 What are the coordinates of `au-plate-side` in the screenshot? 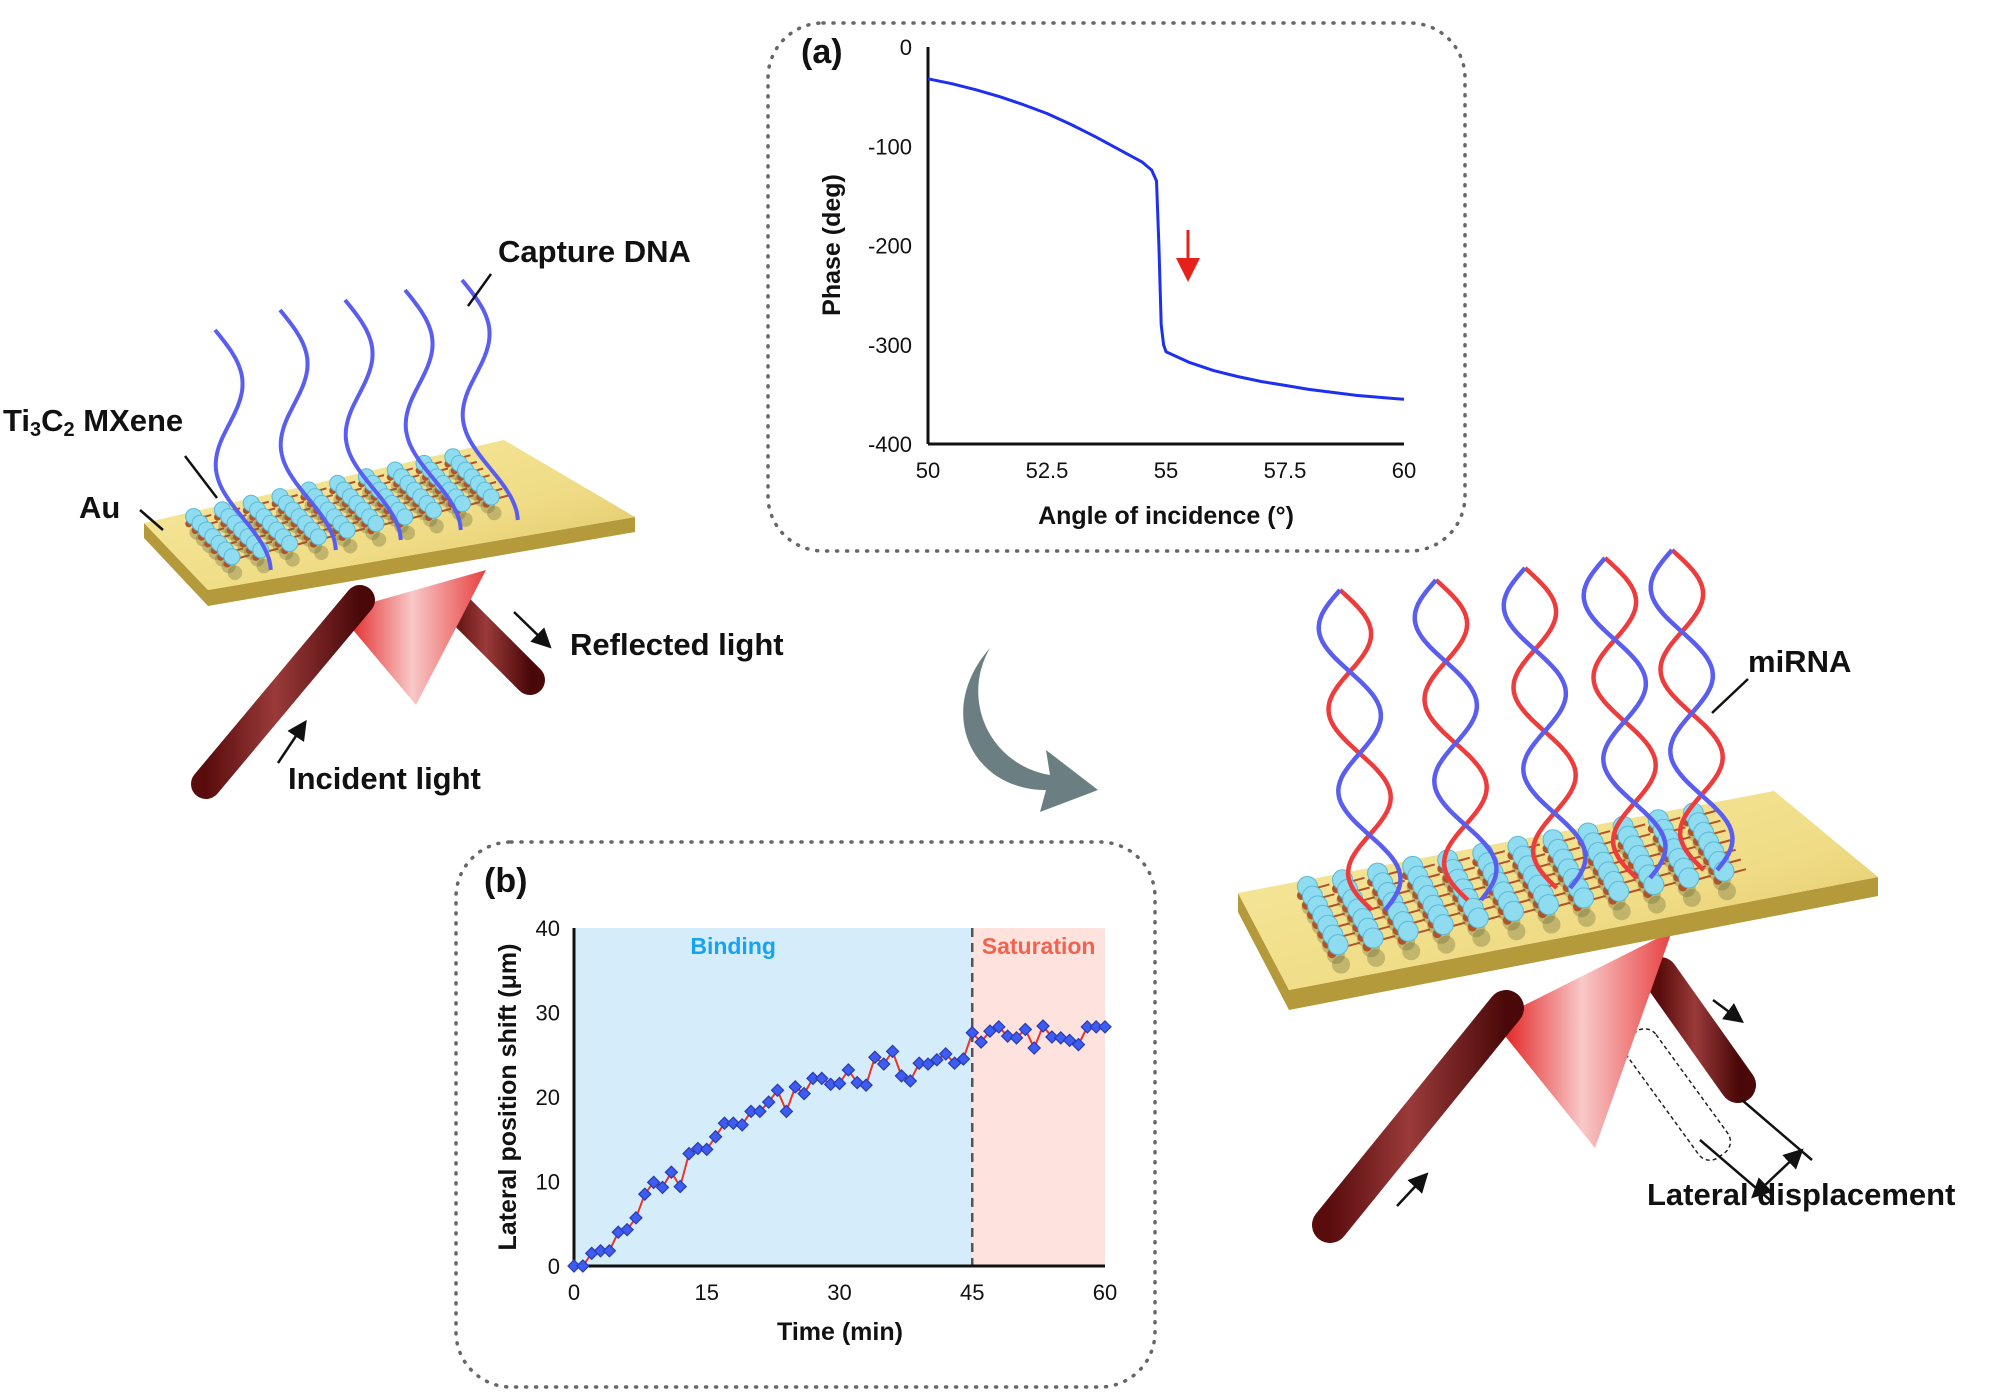 It's located at (1558, 943).